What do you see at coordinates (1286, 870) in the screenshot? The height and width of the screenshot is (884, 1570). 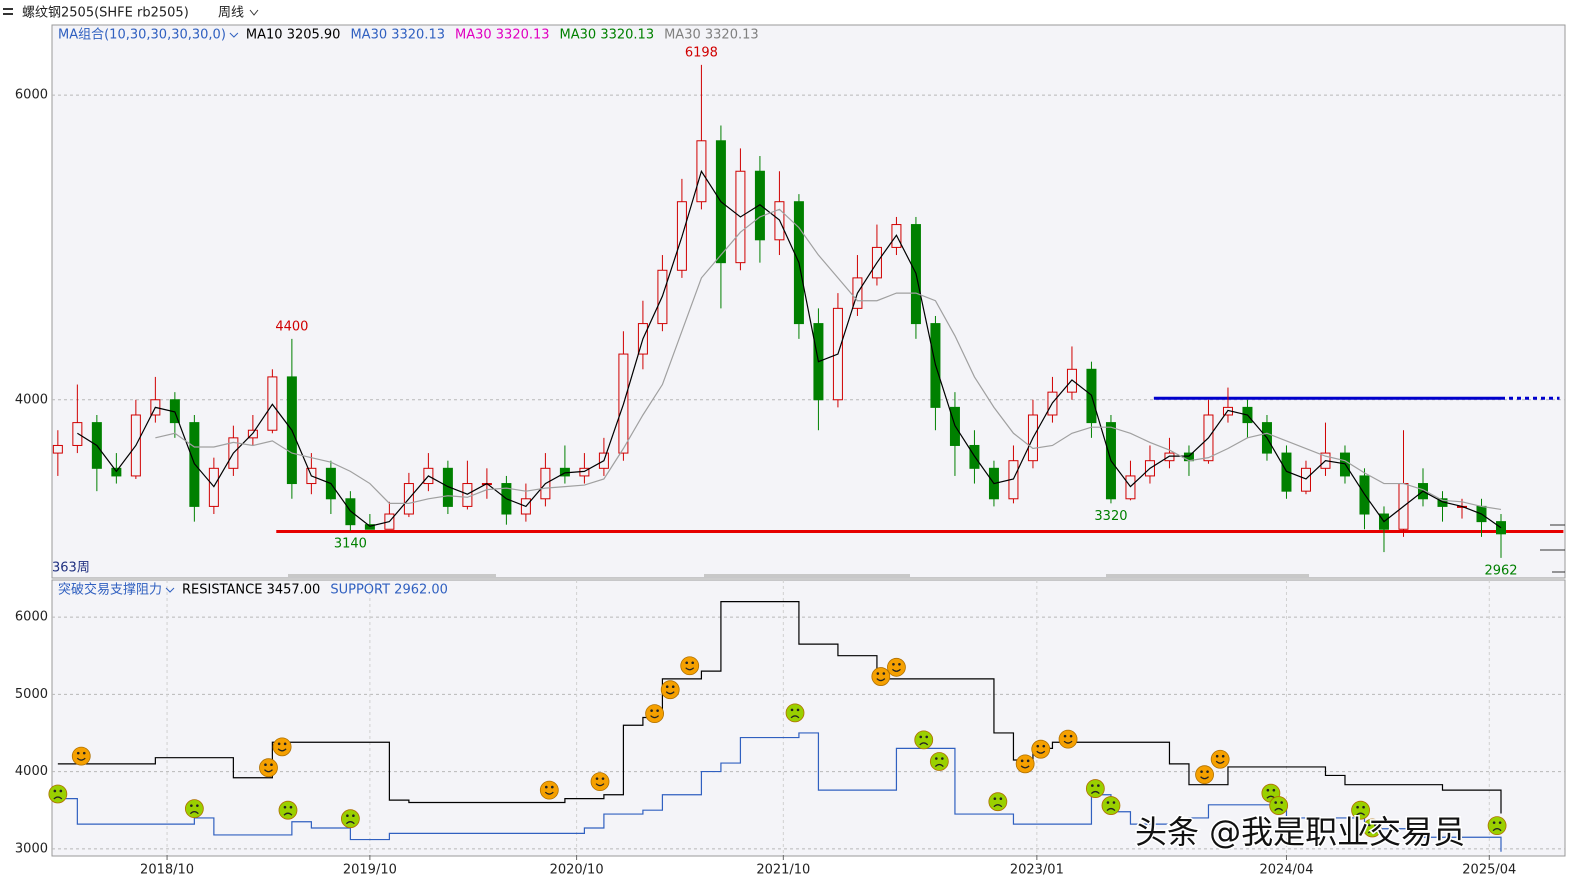 I see `x-tick-label: 2024/04` at bounding box center [1286, 870].